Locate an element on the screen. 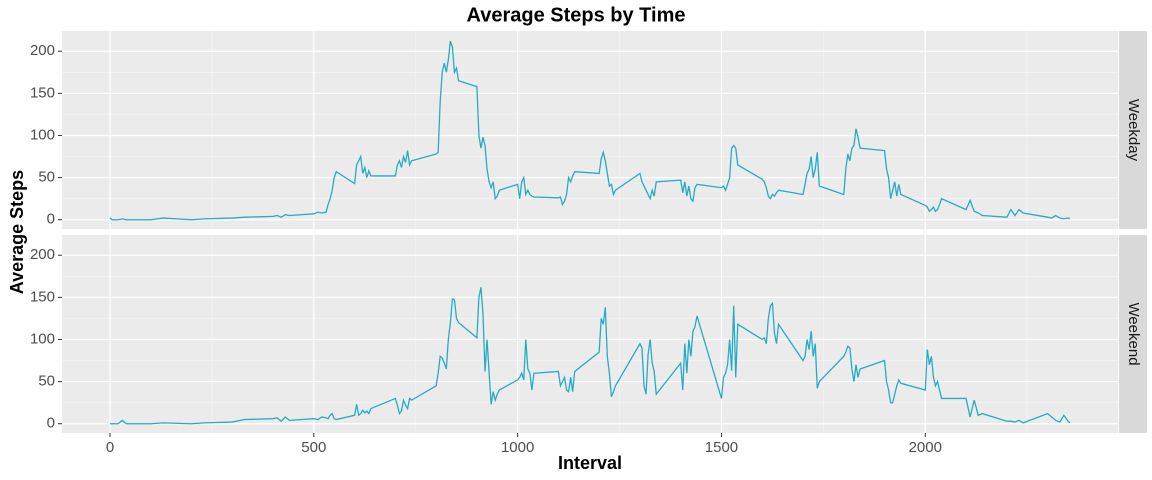 This screenshot has height=480, width=1152. x-tick-label: 1000 is located at coordinates (517, 447).